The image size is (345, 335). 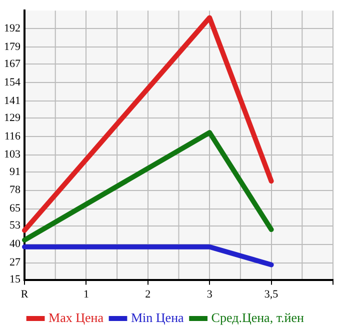 I want to click on y-tick-label: 103, so click(x=12, y=154).